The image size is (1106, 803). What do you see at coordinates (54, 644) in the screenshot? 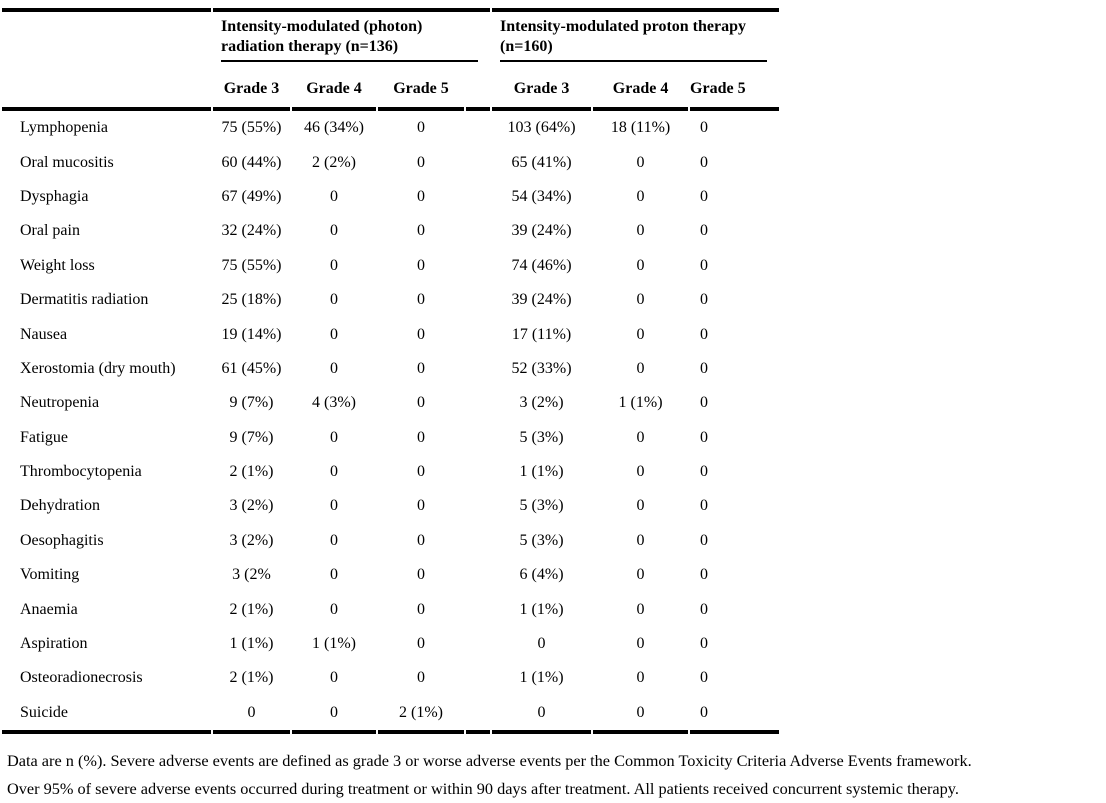
I see `row-label: Aspiration` at bounding box center [54, 644].